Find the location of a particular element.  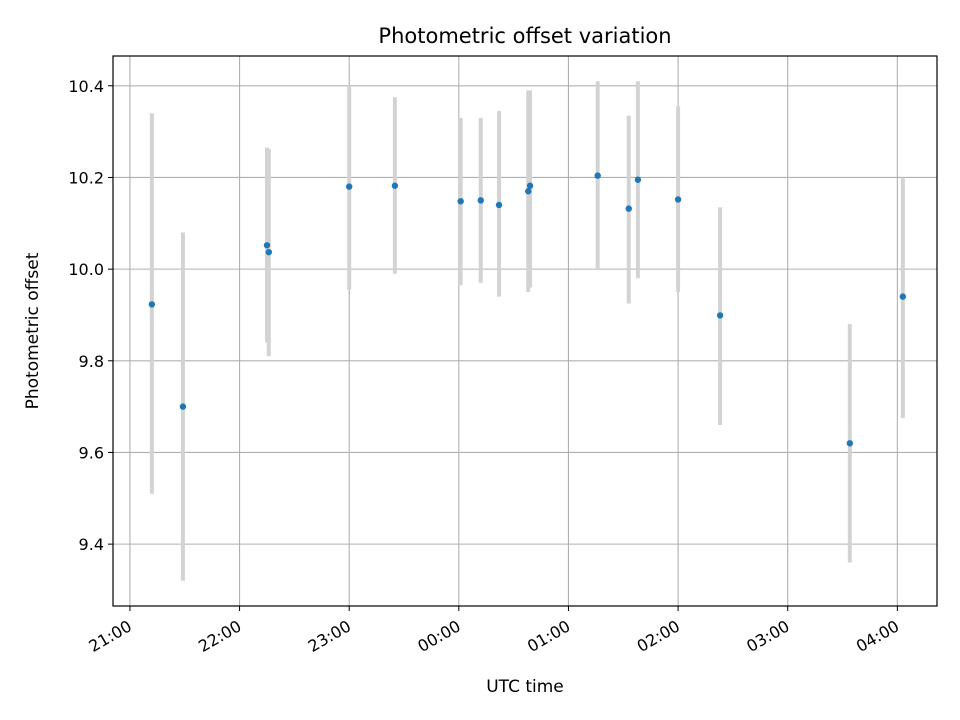

y-tick-label: 9.4 is located at coordinates (91, 544).